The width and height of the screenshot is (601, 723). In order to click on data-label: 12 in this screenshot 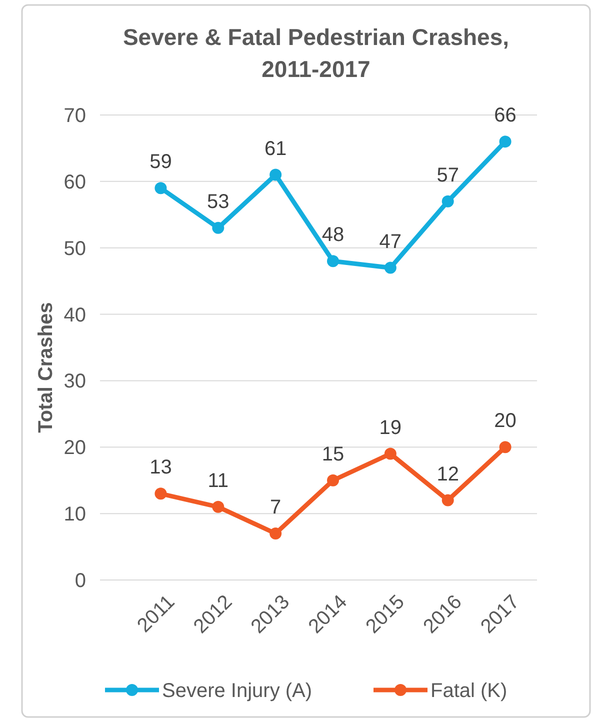, I will do `click(447, 474)`.